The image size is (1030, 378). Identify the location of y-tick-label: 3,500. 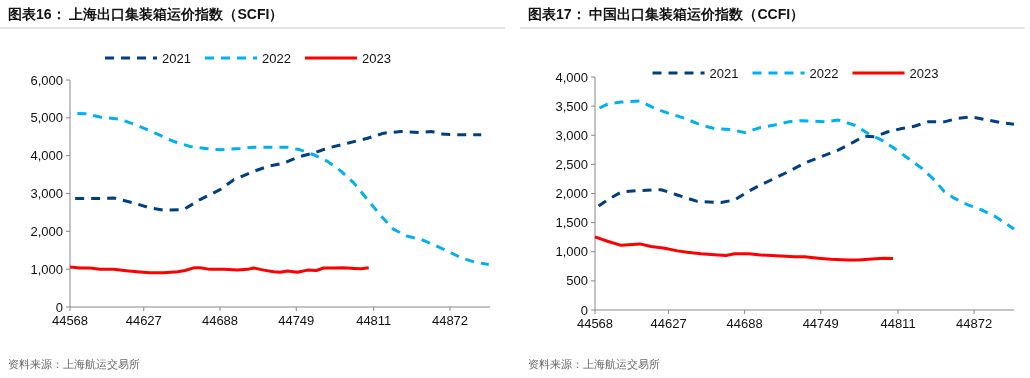
(571, 106).